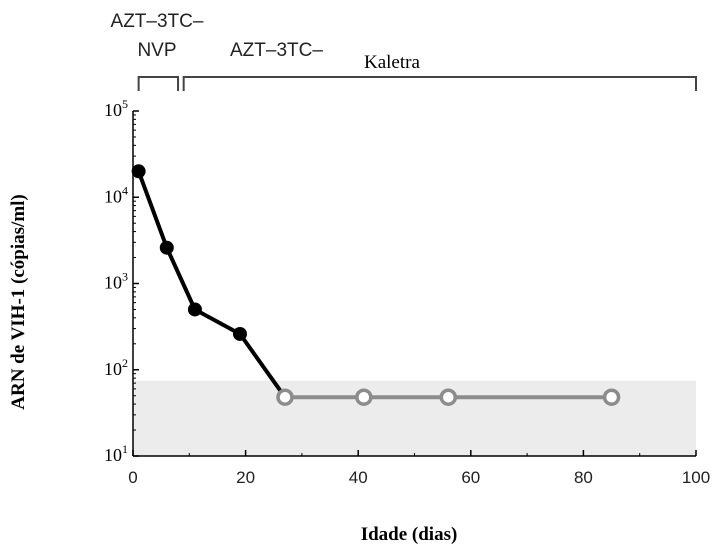  I want to click on y-tick-label: 10¹, so click(116, 453).